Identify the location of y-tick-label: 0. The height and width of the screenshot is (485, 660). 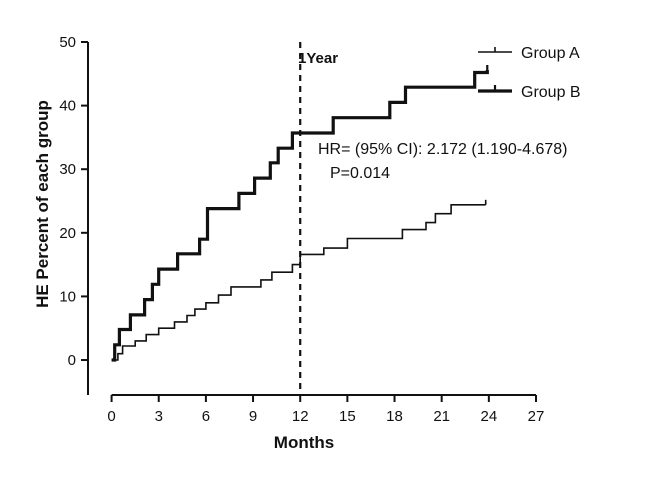
(72, 360).